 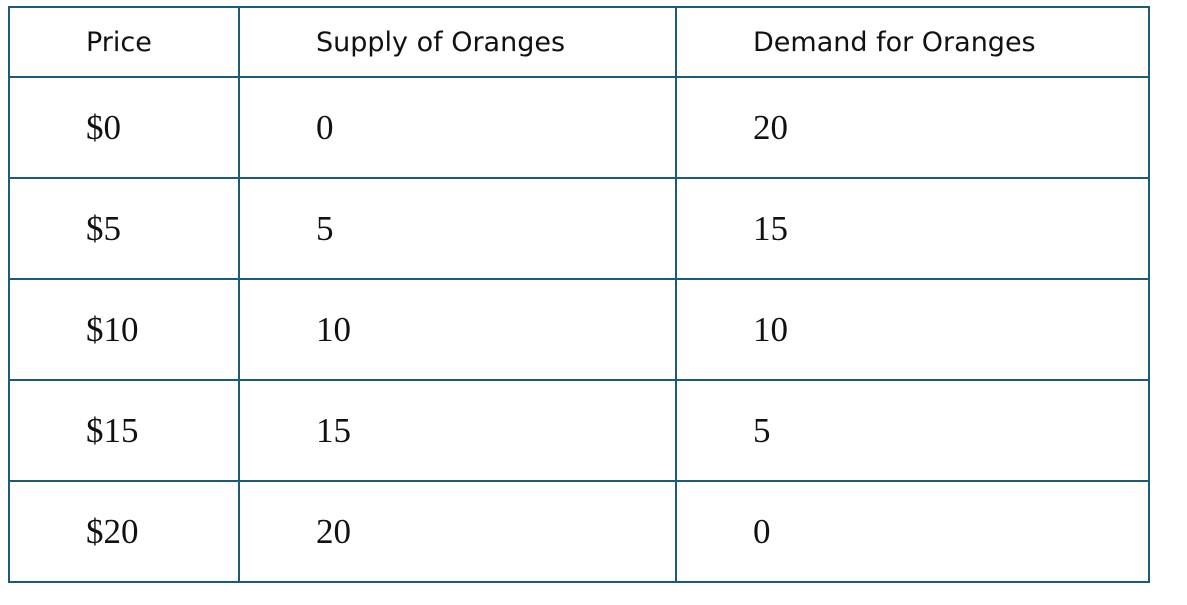 What do you see at coordinates (457, 42) in the screenshot?
I see `header-cell: Supply of Oranges` at bounding box center [457, 42].